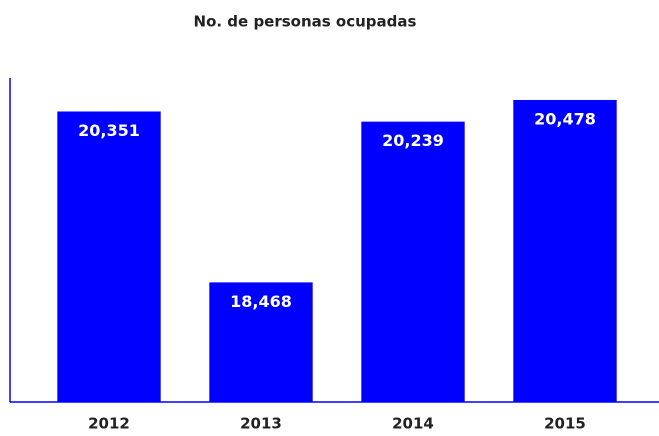  I want to click on x-tick-label: 2015, so click(565, 424).